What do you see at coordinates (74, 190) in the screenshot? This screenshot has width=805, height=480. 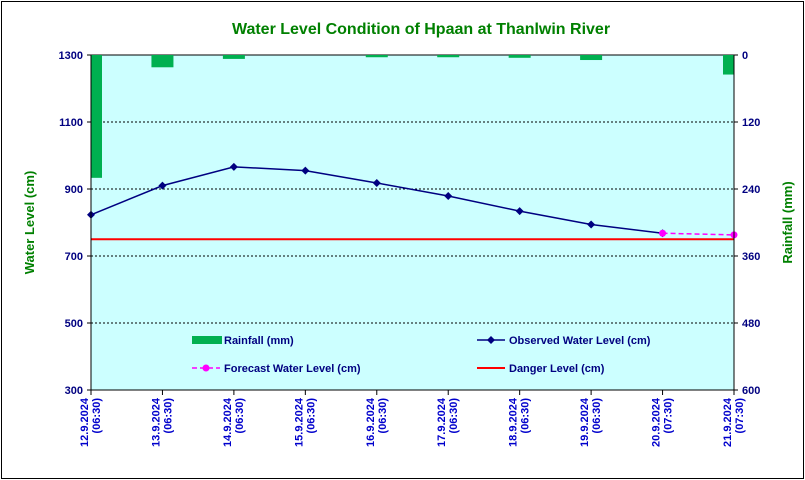 I see `y-tick-label-left: 900` at bounding box center [74, 190].